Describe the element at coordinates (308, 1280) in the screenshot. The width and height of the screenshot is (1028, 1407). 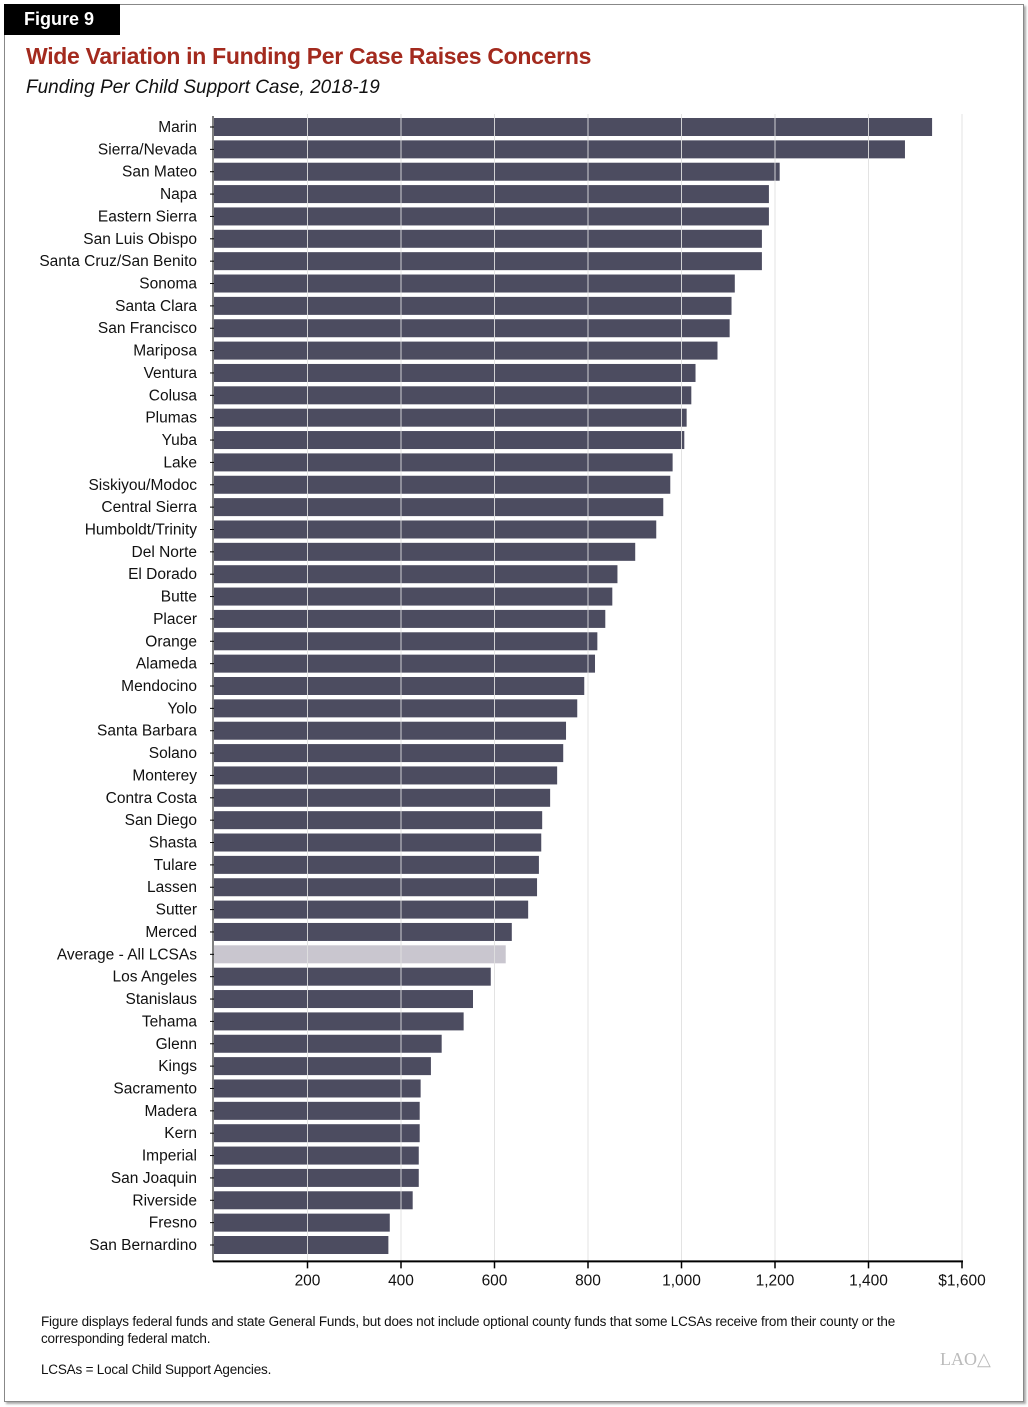
I see `x-tick-label: 200` at that location.